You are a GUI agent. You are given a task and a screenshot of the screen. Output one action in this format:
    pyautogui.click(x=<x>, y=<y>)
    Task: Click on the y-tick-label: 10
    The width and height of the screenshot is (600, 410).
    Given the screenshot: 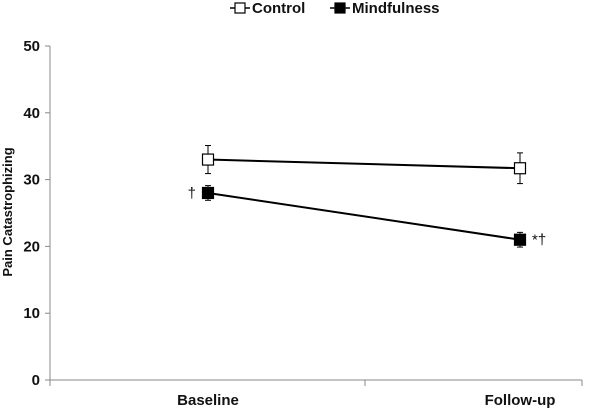 What is the action you would take?
    pyautogui.click(x=31, y=313)
    